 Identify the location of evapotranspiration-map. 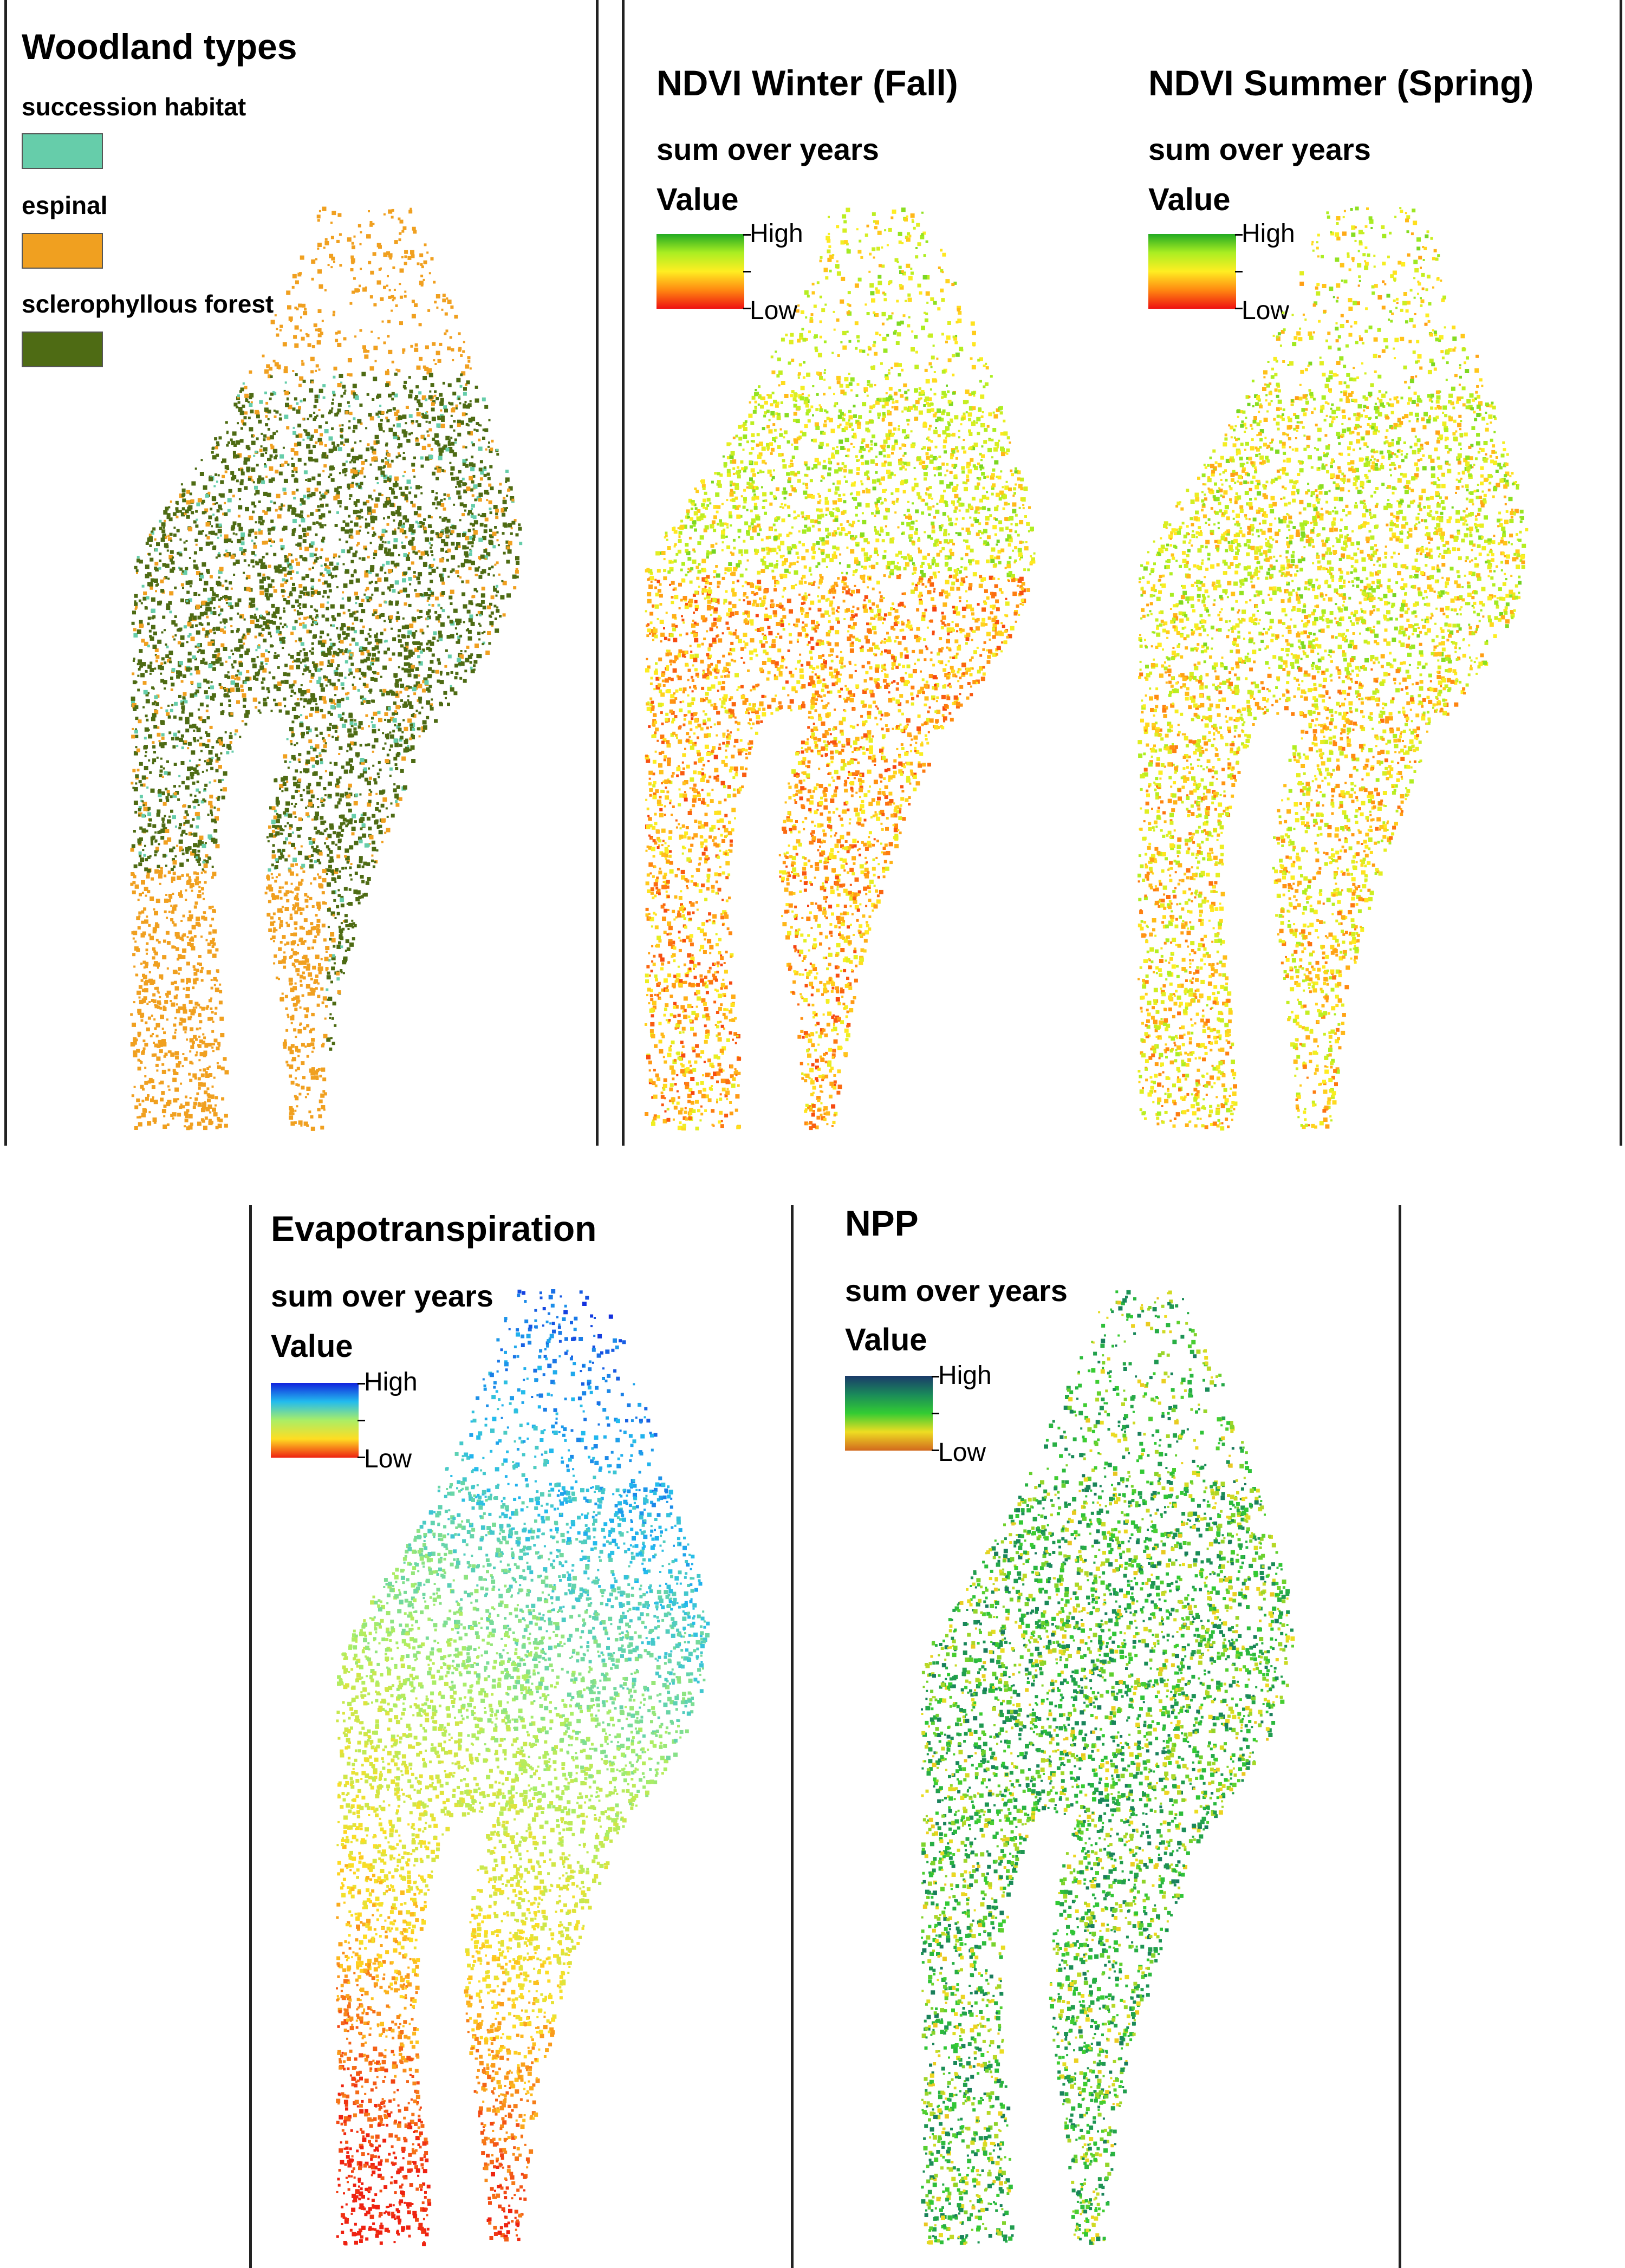
(523, 1768).